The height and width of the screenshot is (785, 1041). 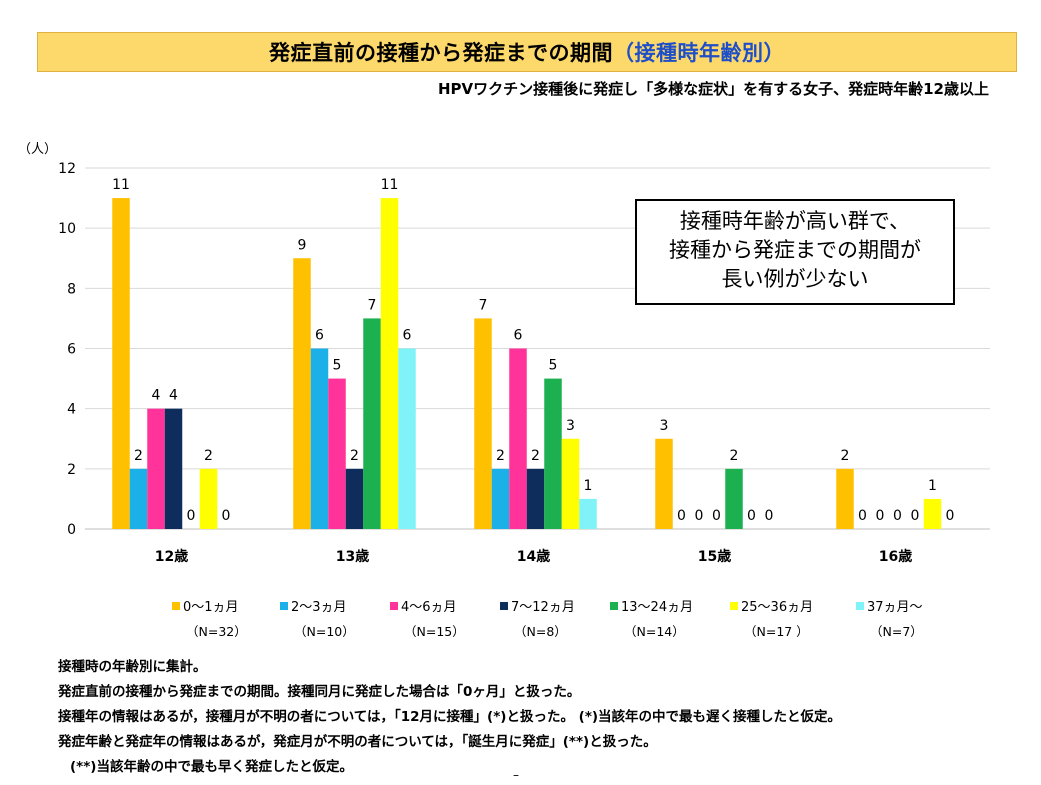 I want to click on x-tick-label: 13歳, so click(x=352, y=556).